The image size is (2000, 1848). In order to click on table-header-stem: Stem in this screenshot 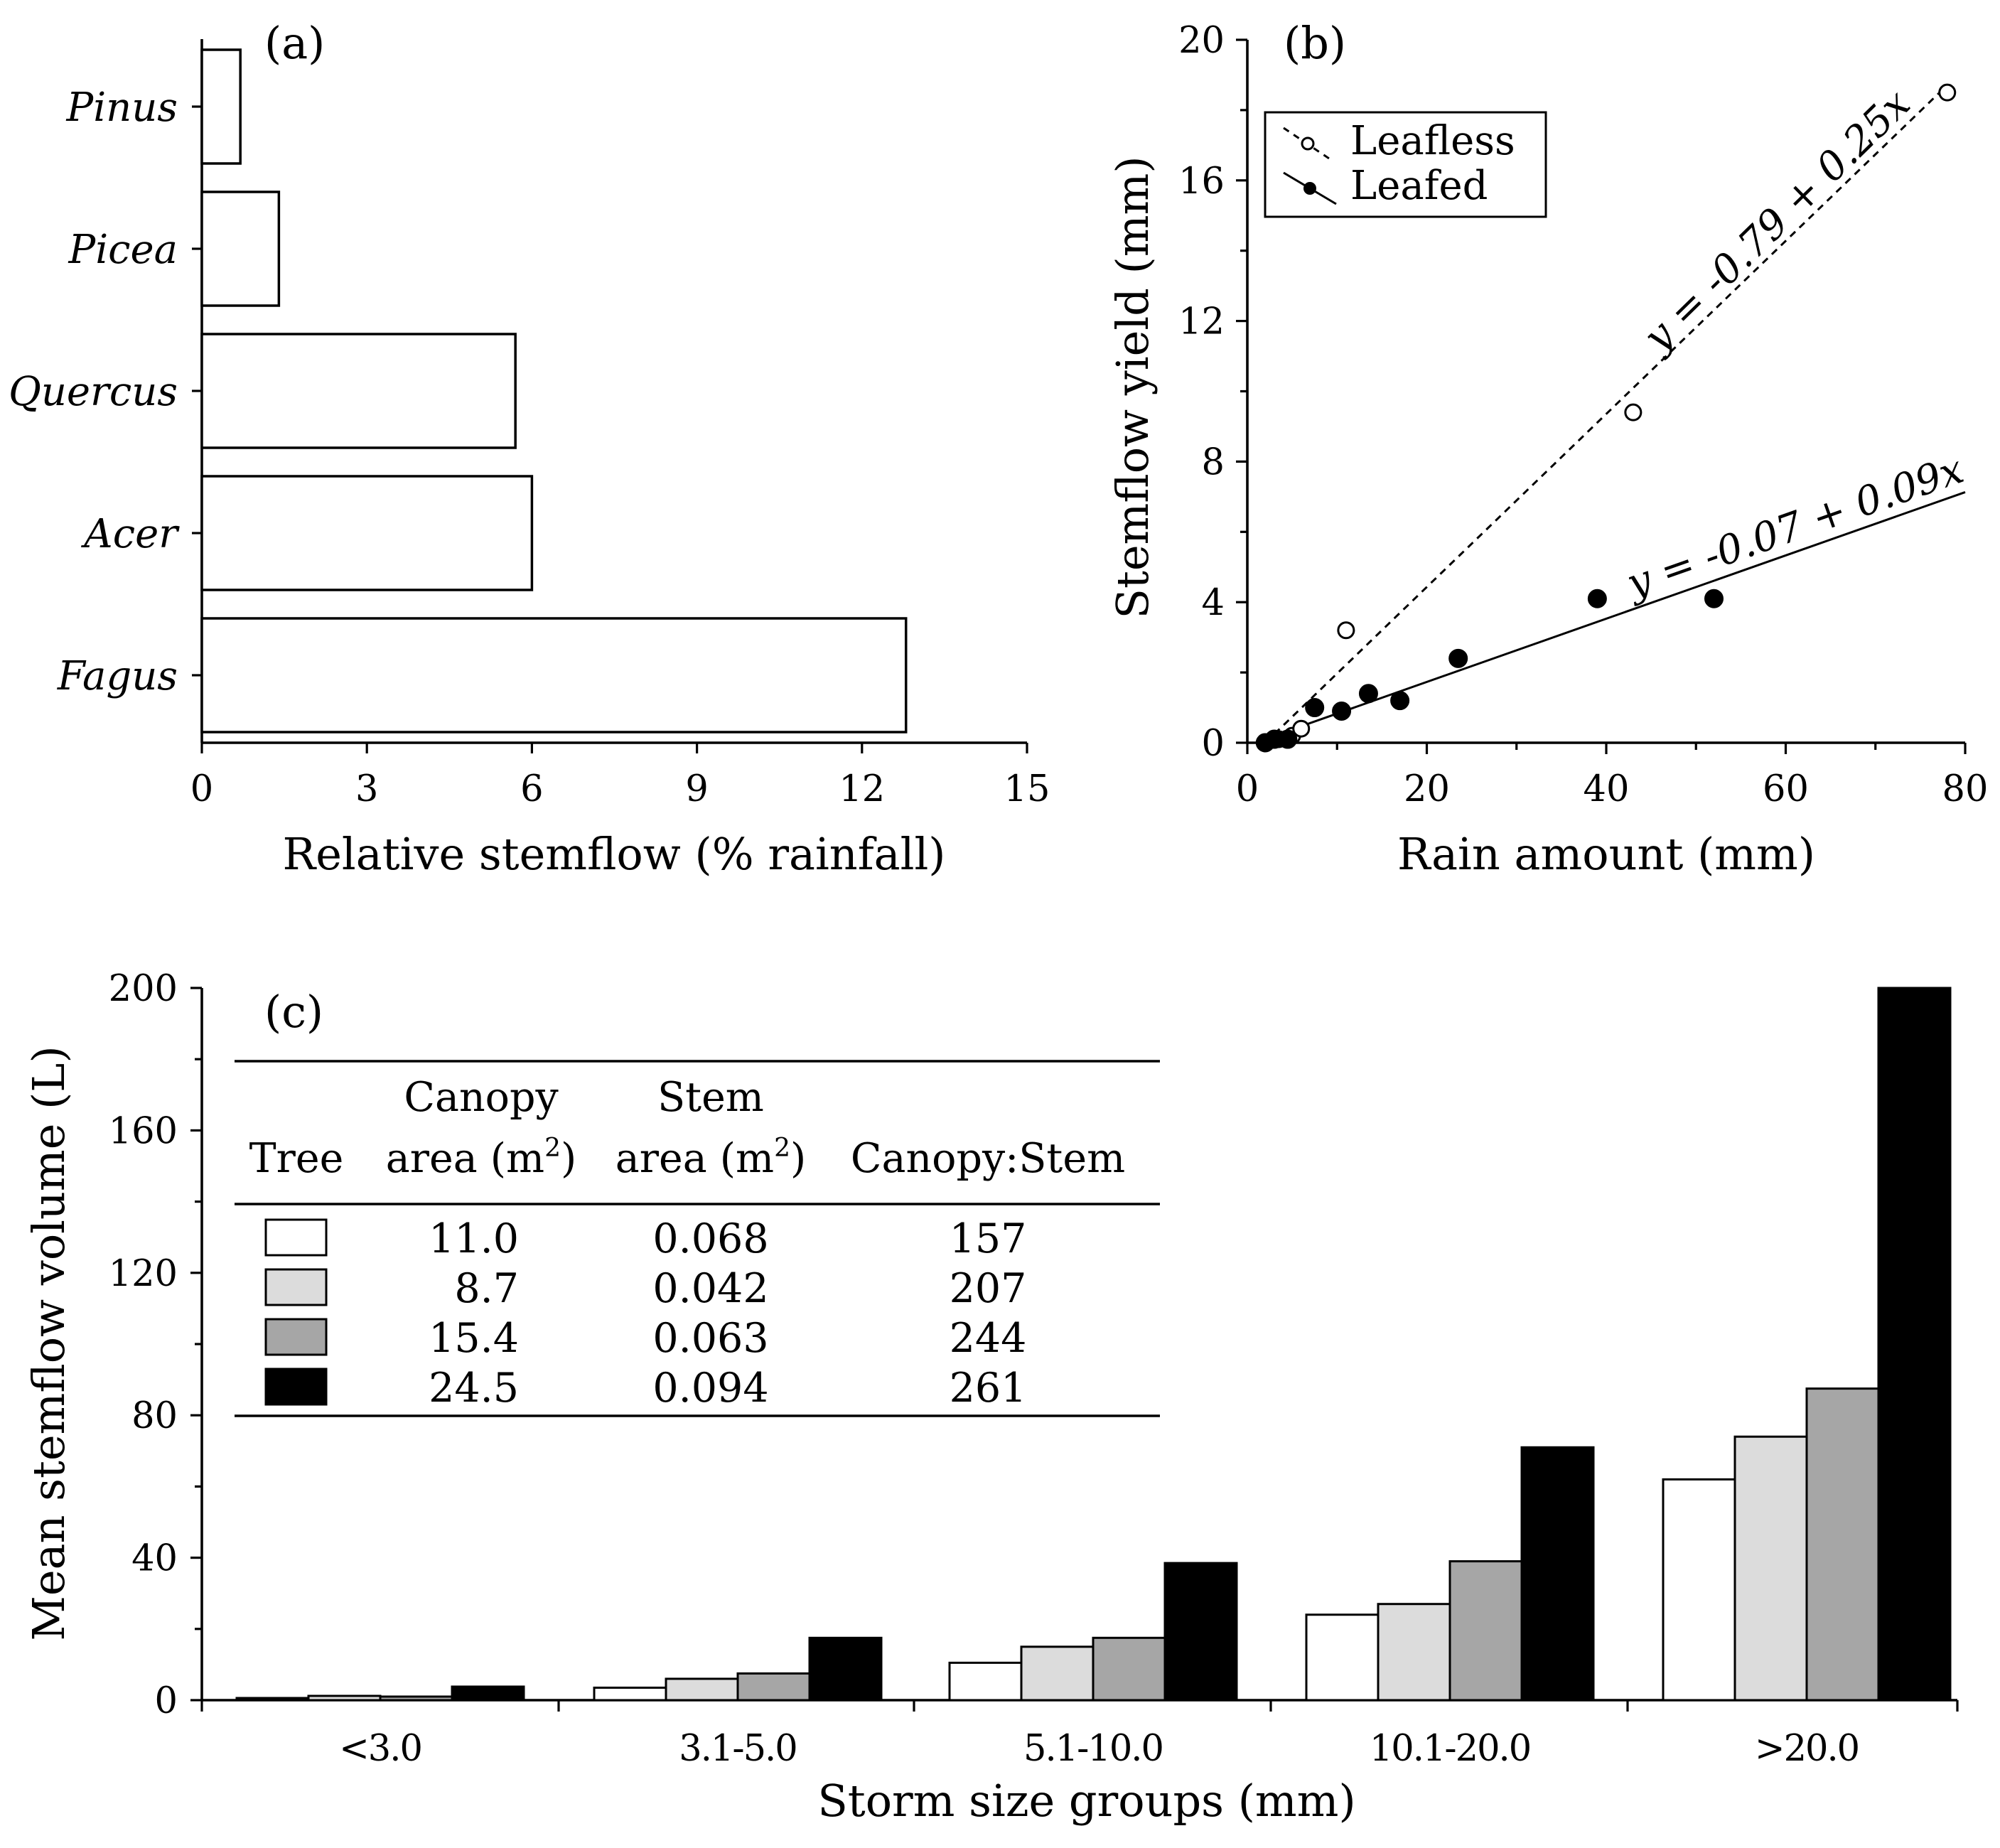, I will do `click(710, 1098)`.